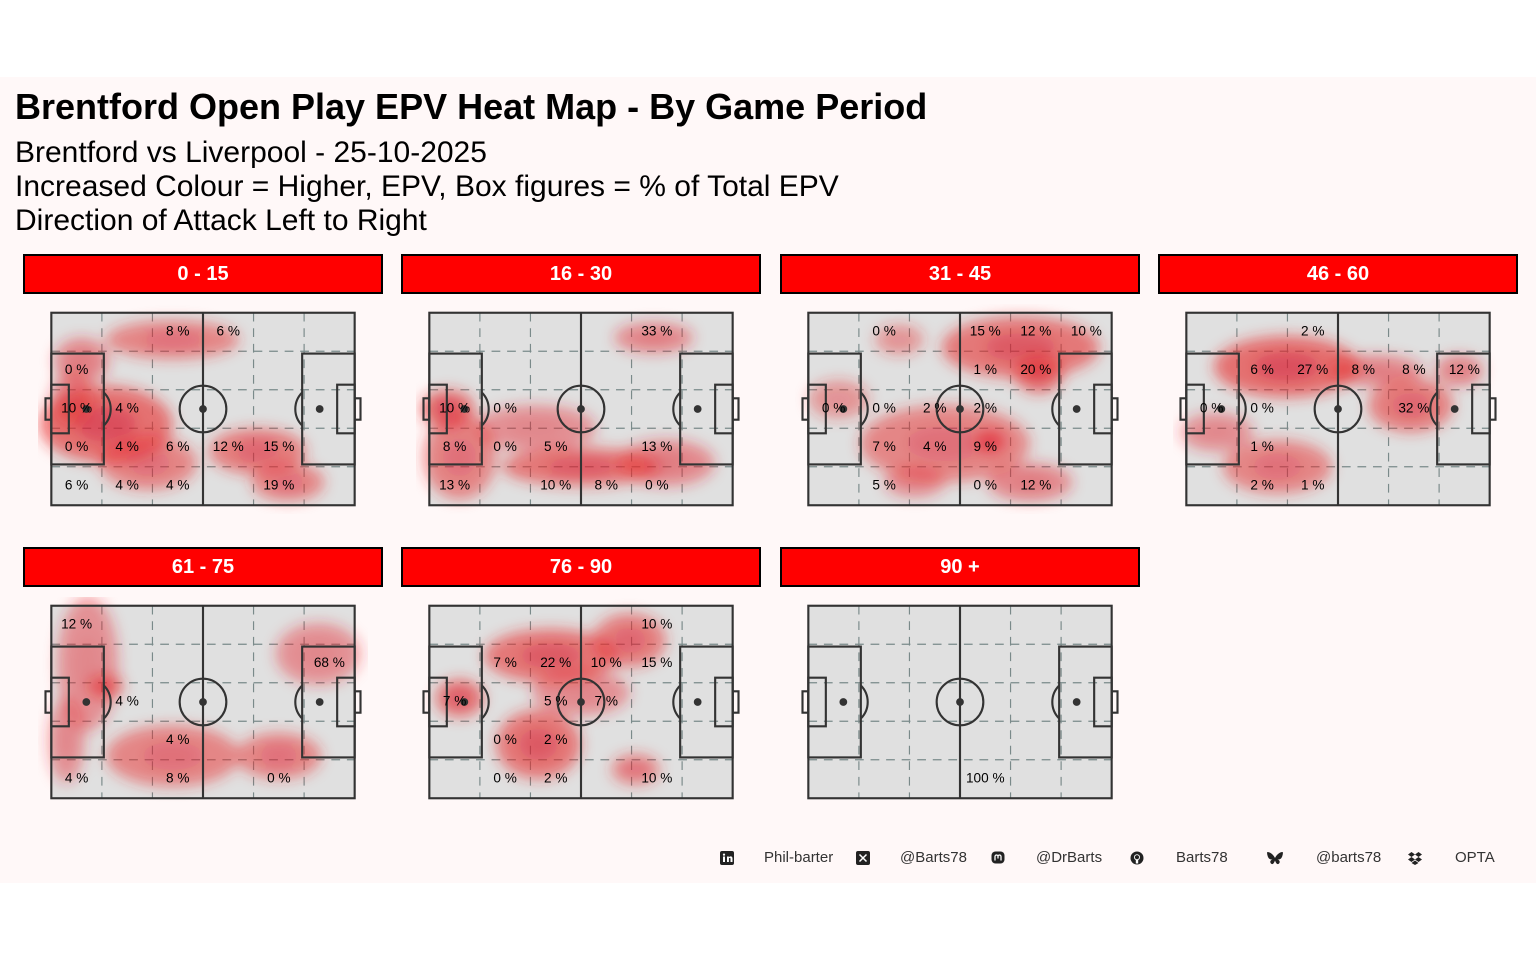 Image resolution: width=1536 pixels, height=960 pixels. I want to click on cell-label: 100 %, so click(985, 778).